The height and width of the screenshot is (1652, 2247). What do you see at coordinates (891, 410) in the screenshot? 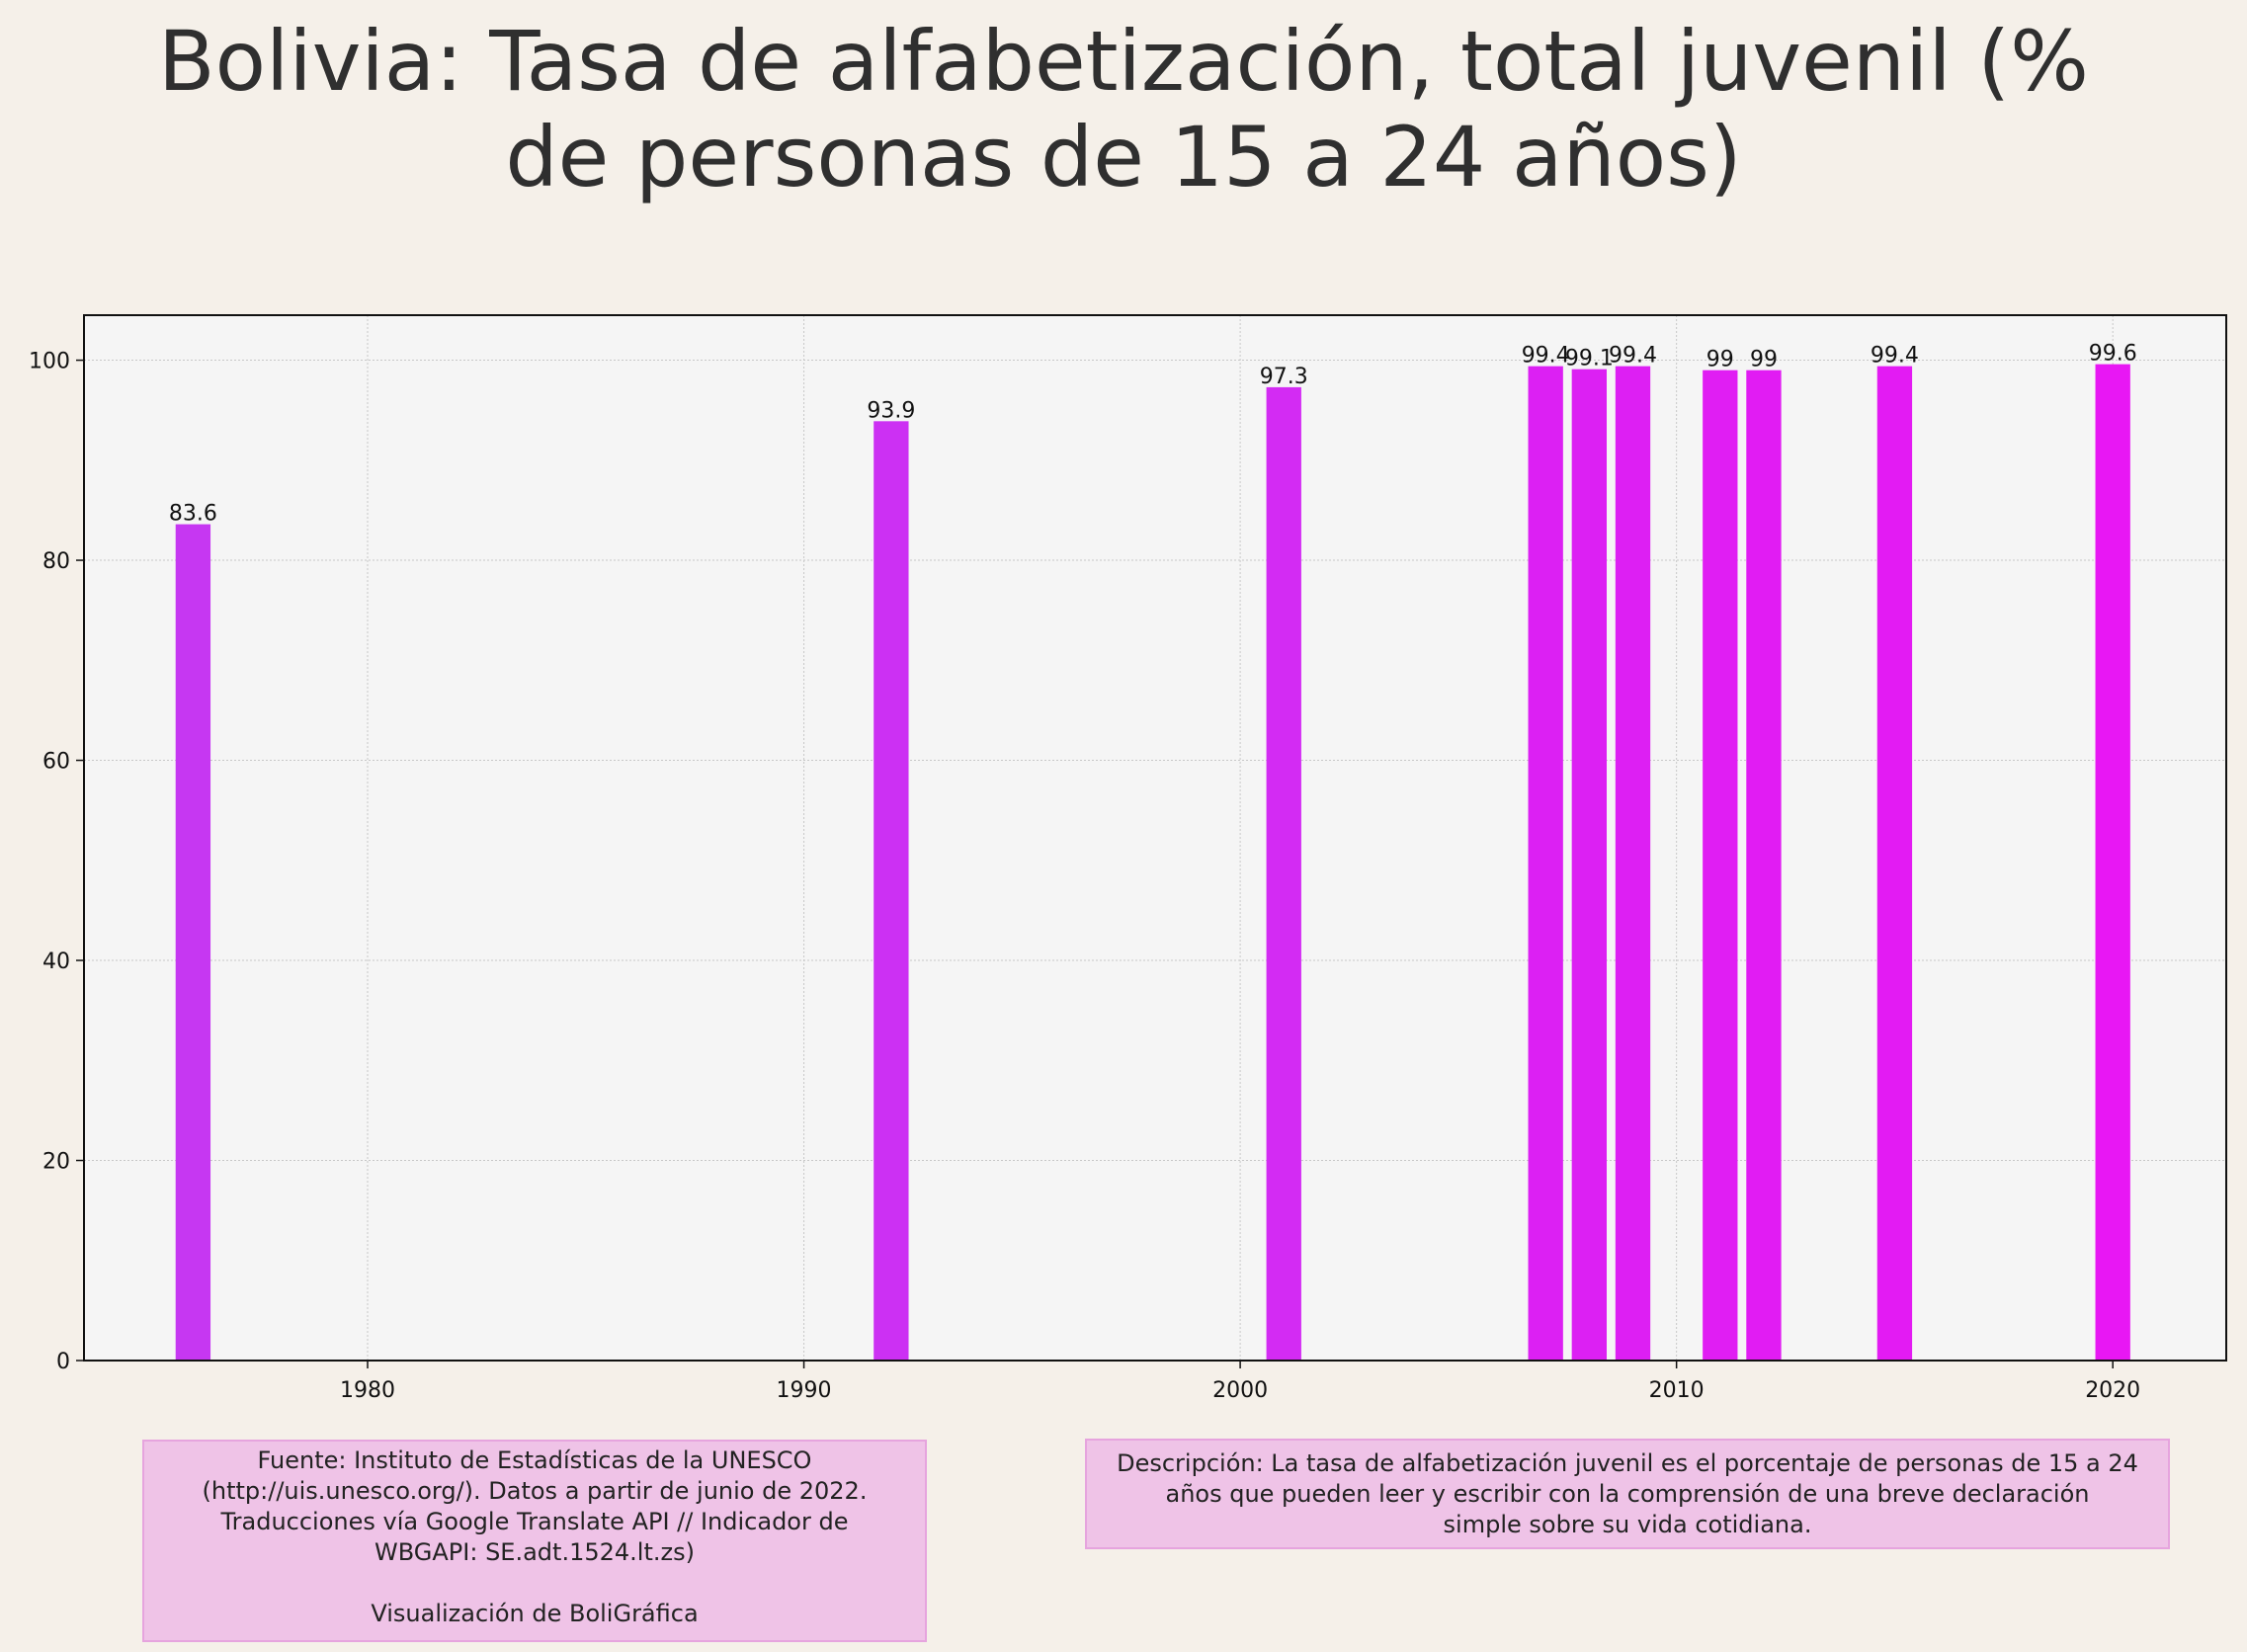
I see `data-label-1992: 93.9` at bounding box center [891, 410].